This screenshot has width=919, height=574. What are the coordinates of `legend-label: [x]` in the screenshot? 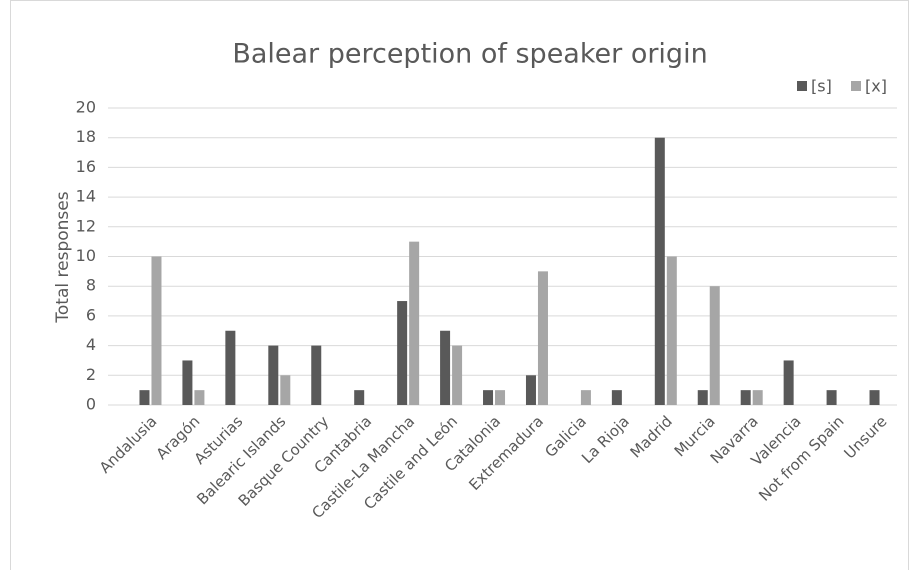 It's located at (876, 86).